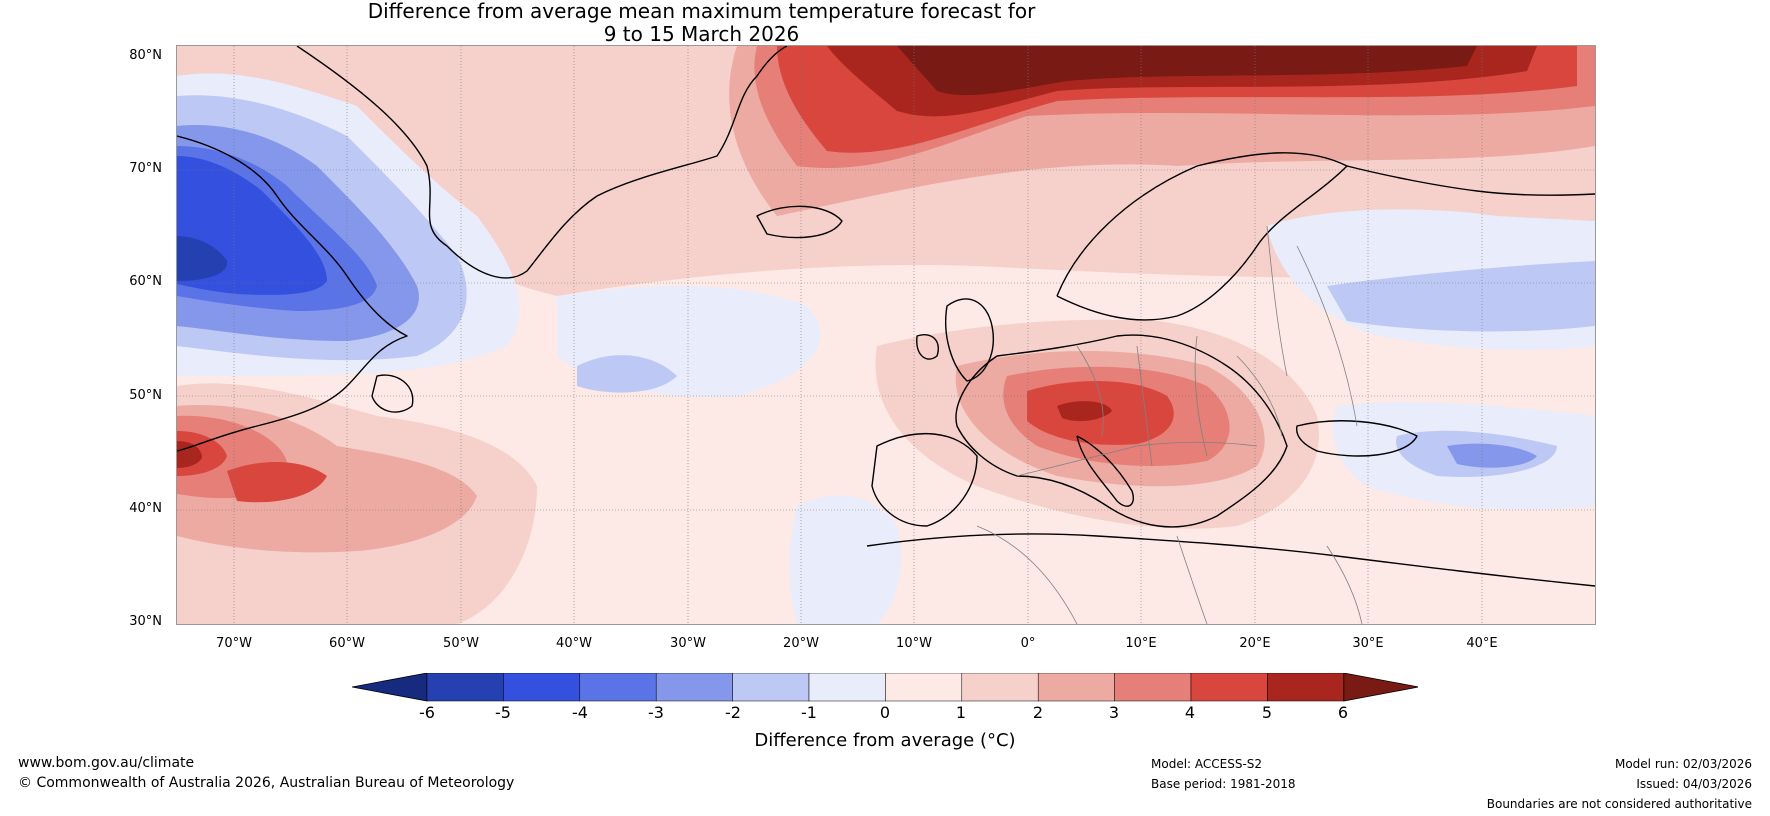  Describe the element at coordinates (234, 643) in the screenshot. I see `lon-label-70w: 70°W` at that location.